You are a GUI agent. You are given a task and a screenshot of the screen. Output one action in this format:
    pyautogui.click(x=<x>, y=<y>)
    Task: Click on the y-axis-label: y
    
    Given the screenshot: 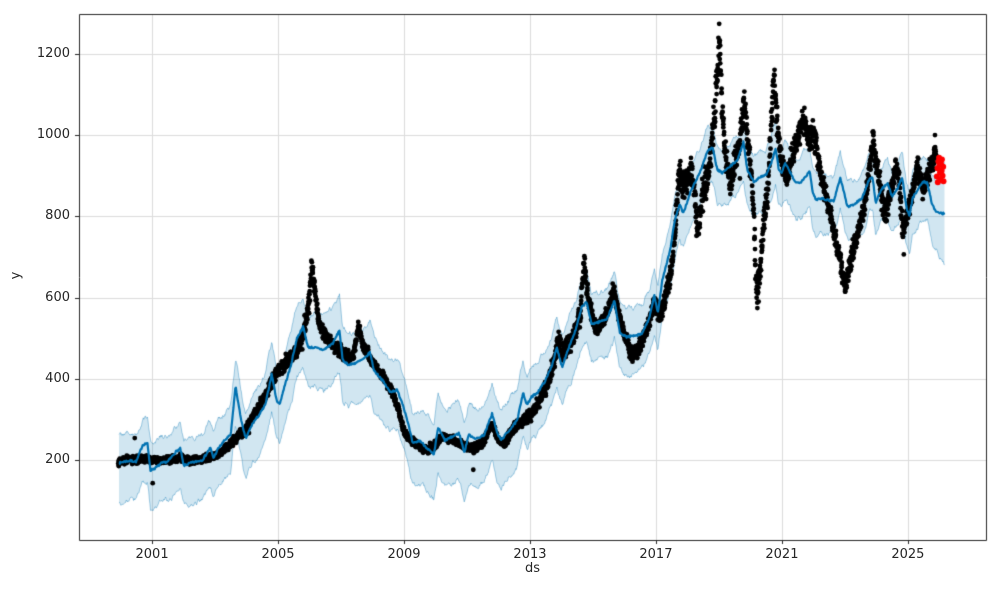 What is the action you would take?
    pyautogui.click(x=16, y=275)
    